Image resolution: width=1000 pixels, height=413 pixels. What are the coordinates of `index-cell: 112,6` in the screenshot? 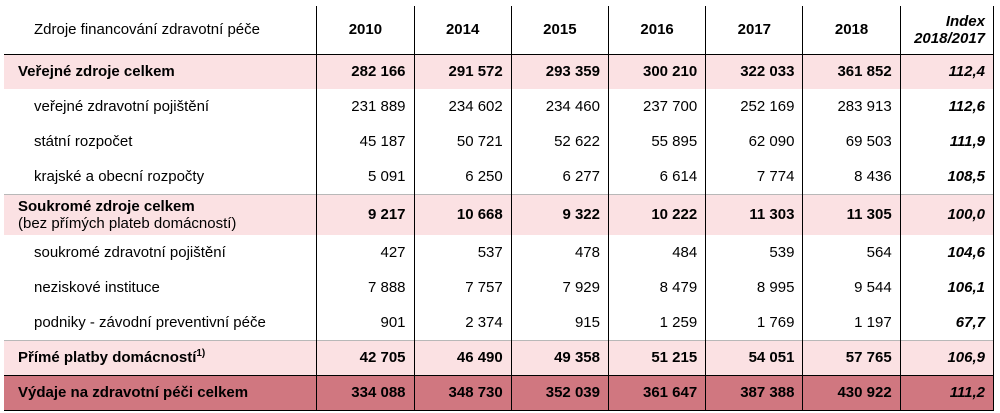 It's located at (947, 106).